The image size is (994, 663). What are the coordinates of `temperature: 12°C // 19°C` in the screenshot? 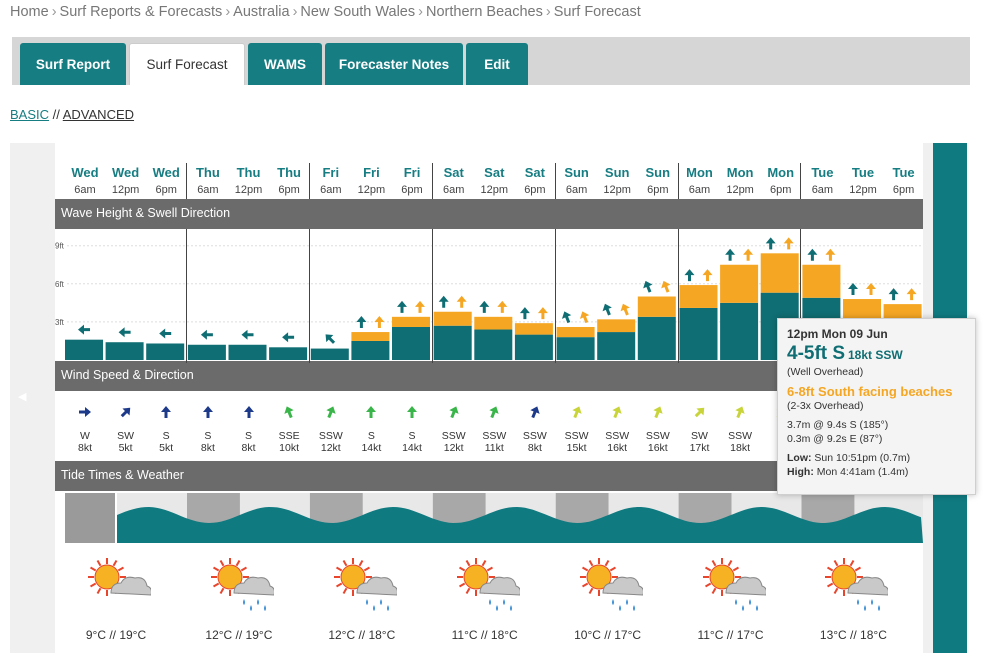 It's located at (239, 635).